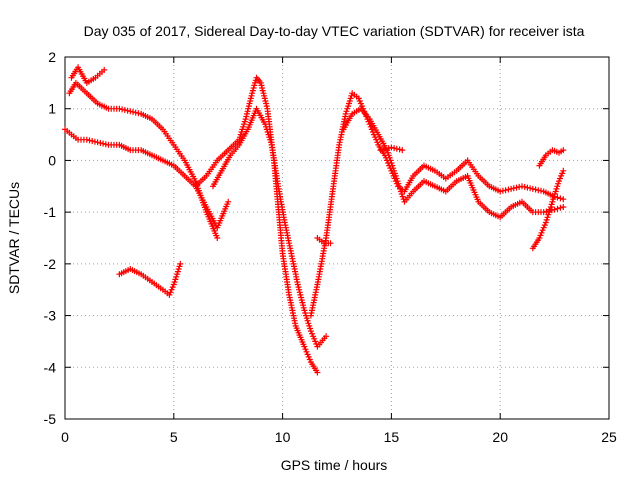  Describe the element at coordinates (50, 212) in the screenshot. I see `y-tick-label: -1` at that location.